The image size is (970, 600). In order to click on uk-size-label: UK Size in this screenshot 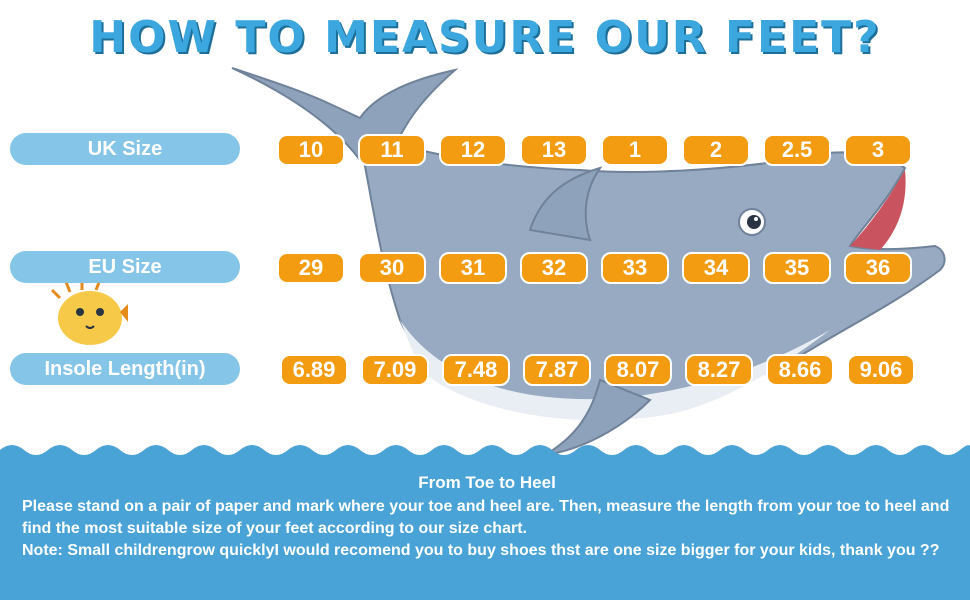, I will do `click(125, 149)`.